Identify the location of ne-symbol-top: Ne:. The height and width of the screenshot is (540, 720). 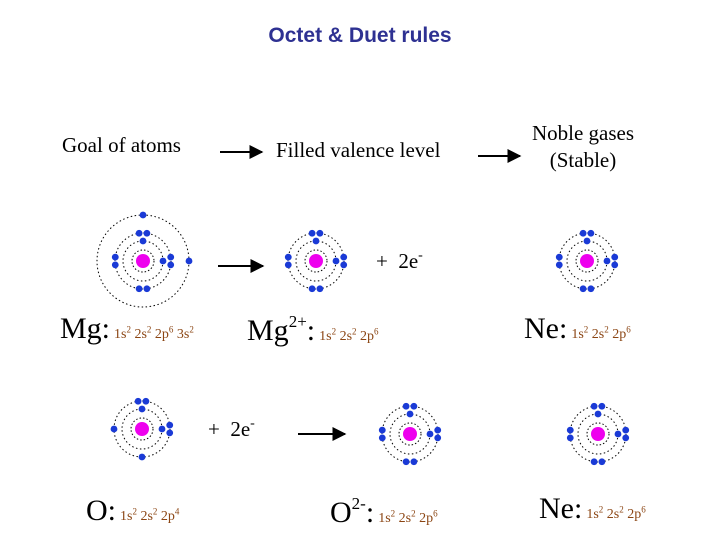
(546, 328).